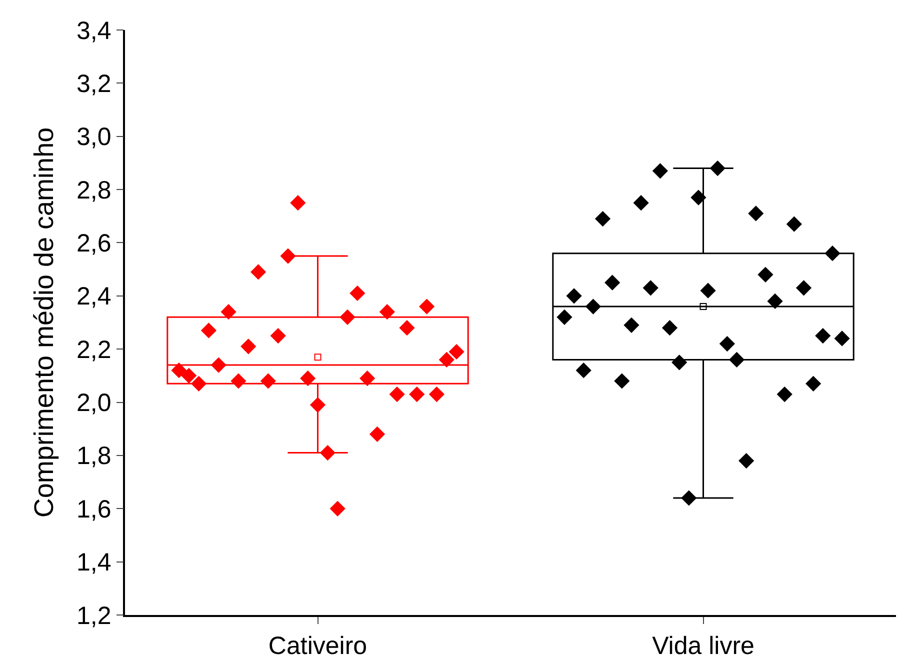  Describe the element at coordinates (703, 646) in the screenshot. I see `x-tick-label: Vida livre` at that location.